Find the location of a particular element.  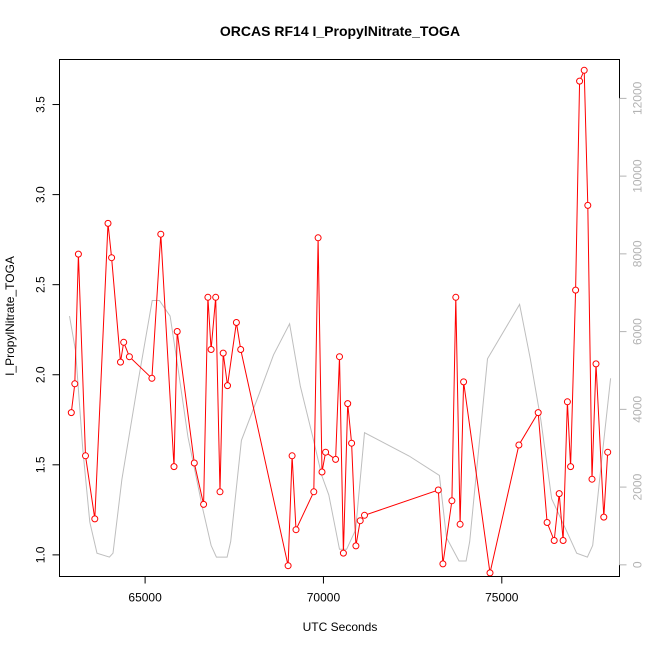

y-tick-label: 1.5 is located at coordinates (41, 464).